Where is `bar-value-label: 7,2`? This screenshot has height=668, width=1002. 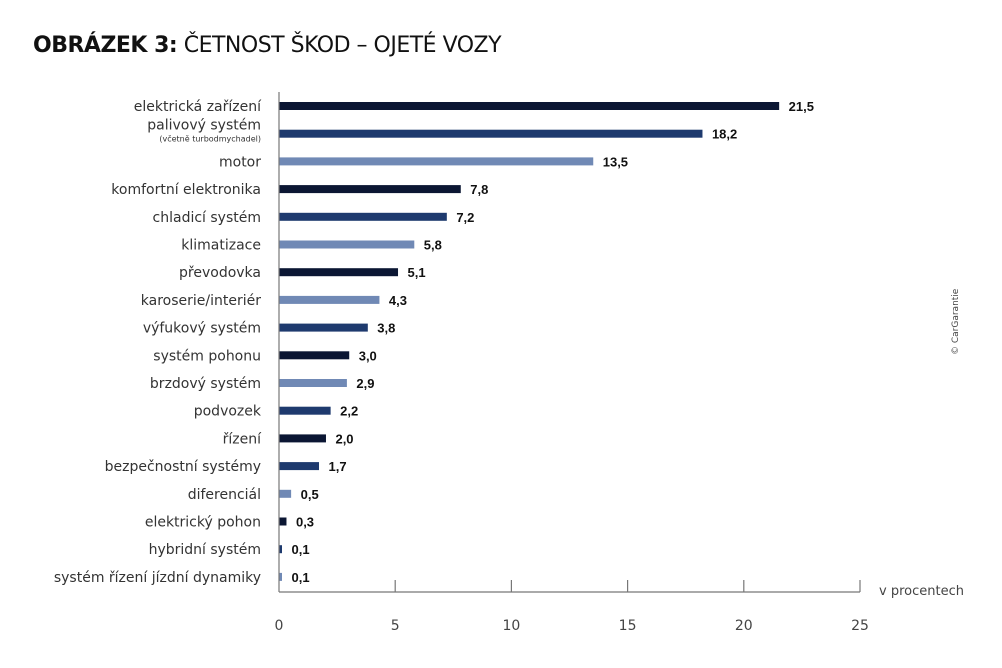
bar-value-label: 7,2 is located at coordinates (465, 217).